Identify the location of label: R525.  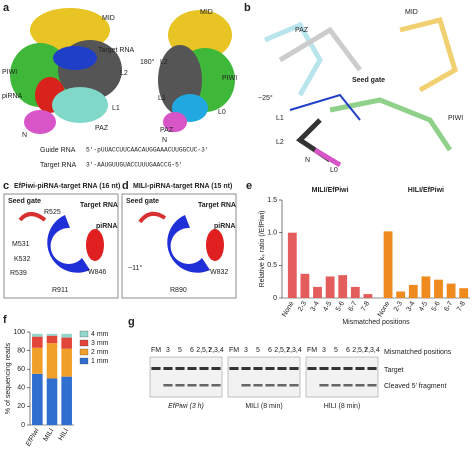
(52, 212).